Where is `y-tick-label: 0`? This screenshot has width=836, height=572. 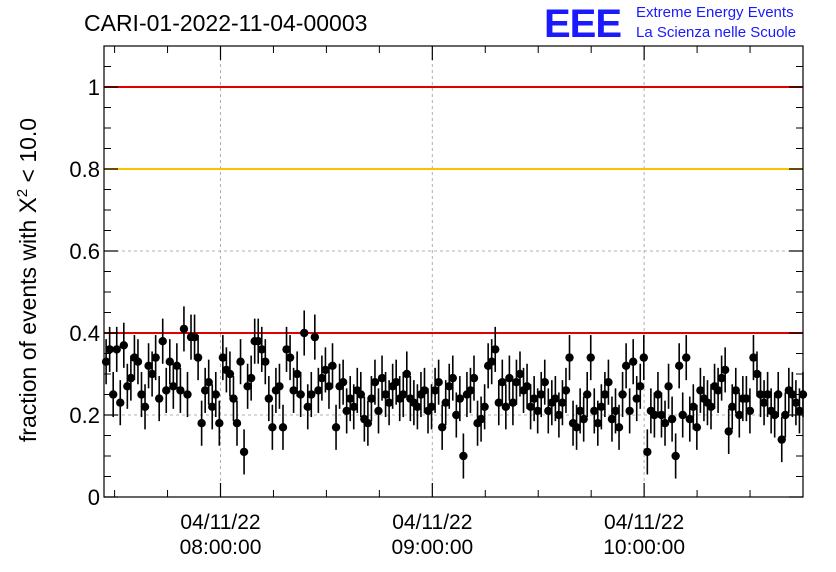 y-tick-label: 0 is located at coordinates (94, 497).